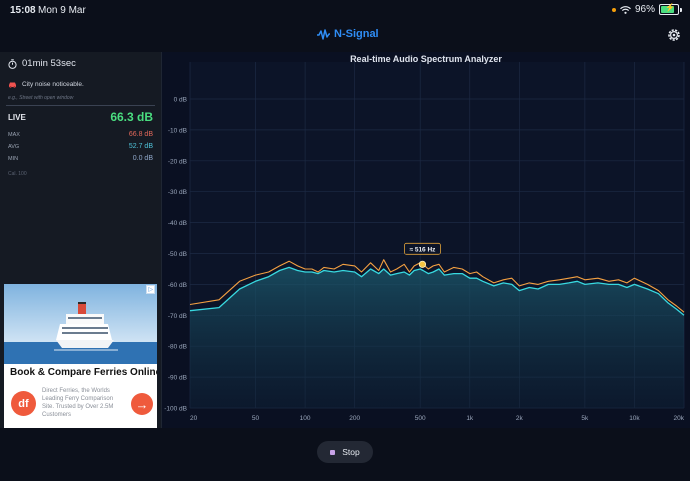 This screenshot has height=481, width=690. What do you see at coordinates (13, 159) in the screenshot?
I see `min-label: MIN` at bounding box center [13, 159].